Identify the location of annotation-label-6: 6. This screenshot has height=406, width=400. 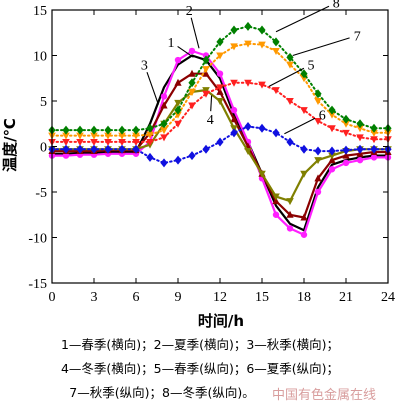
(322, 116).